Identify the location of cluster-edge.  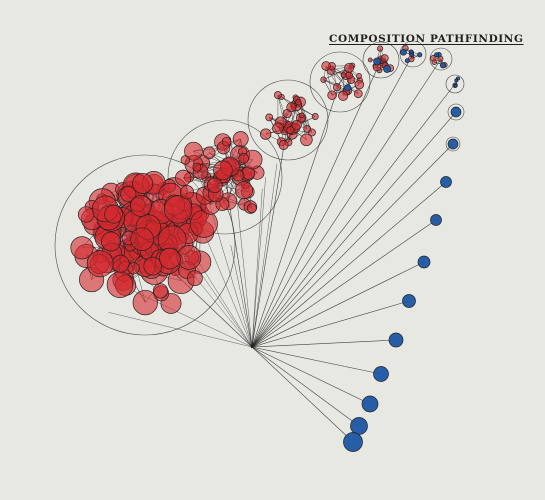
(298, 135).